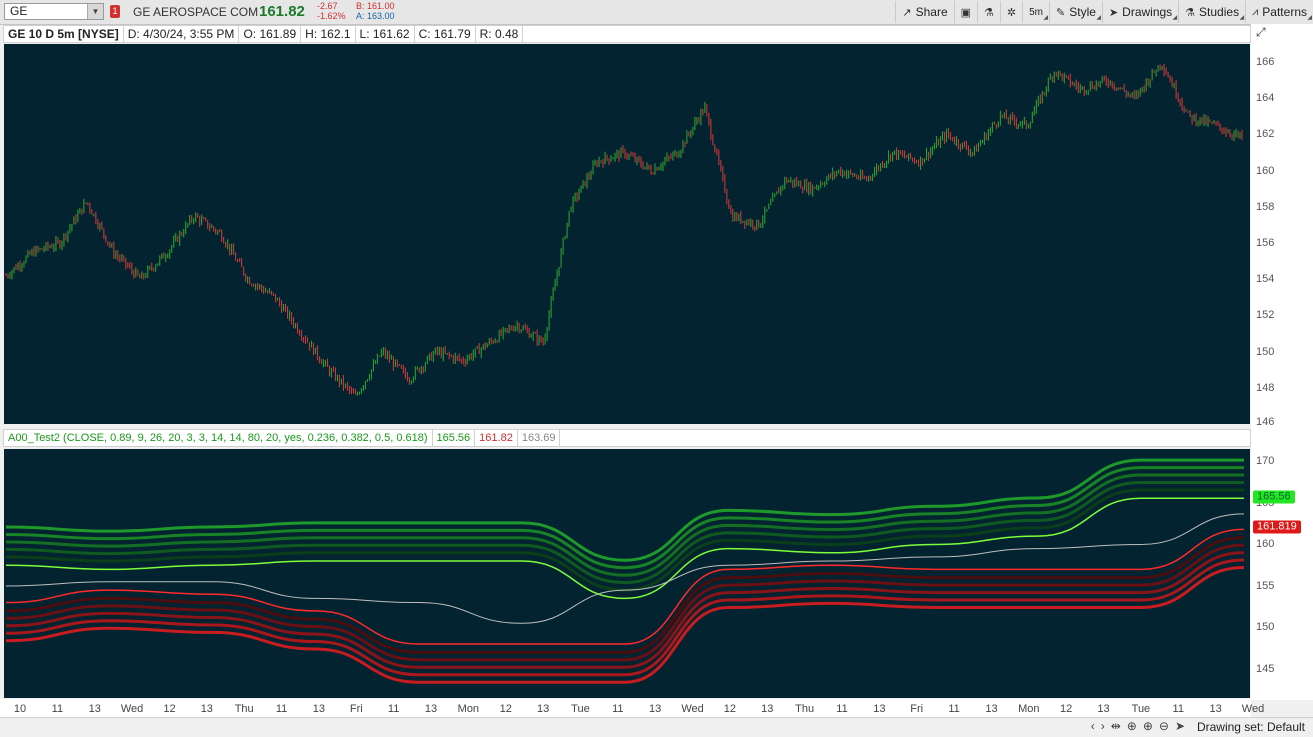 Image resolution: width=1313 pixels, height=737 pixels. I want to click on time-axis-label: 10, so click(20, 709).